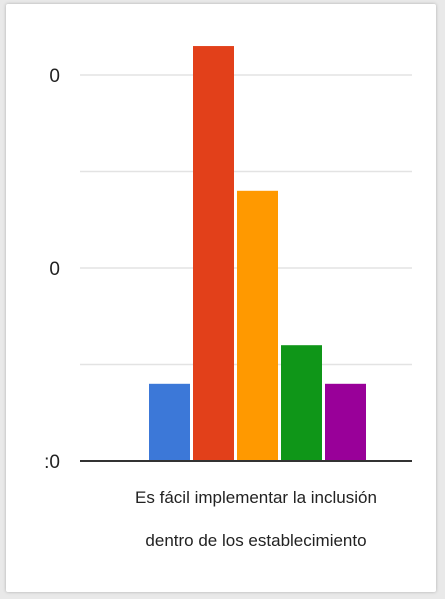 The image size is (445, 599). What do you see at coordinates (256, 497) in the screenshot?
I see `category-label-line-1: Es fácil implementar la inclusión` at bounding box center [256, 497].